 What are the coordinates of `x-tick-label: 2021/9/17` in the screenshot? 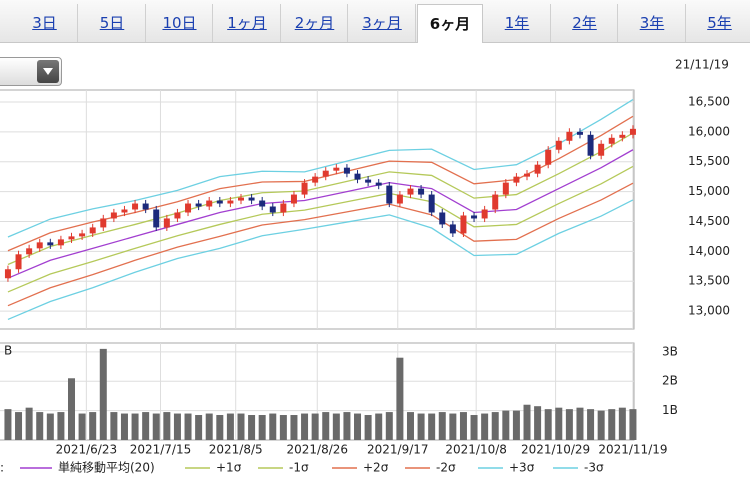 It's located at (398, 450).